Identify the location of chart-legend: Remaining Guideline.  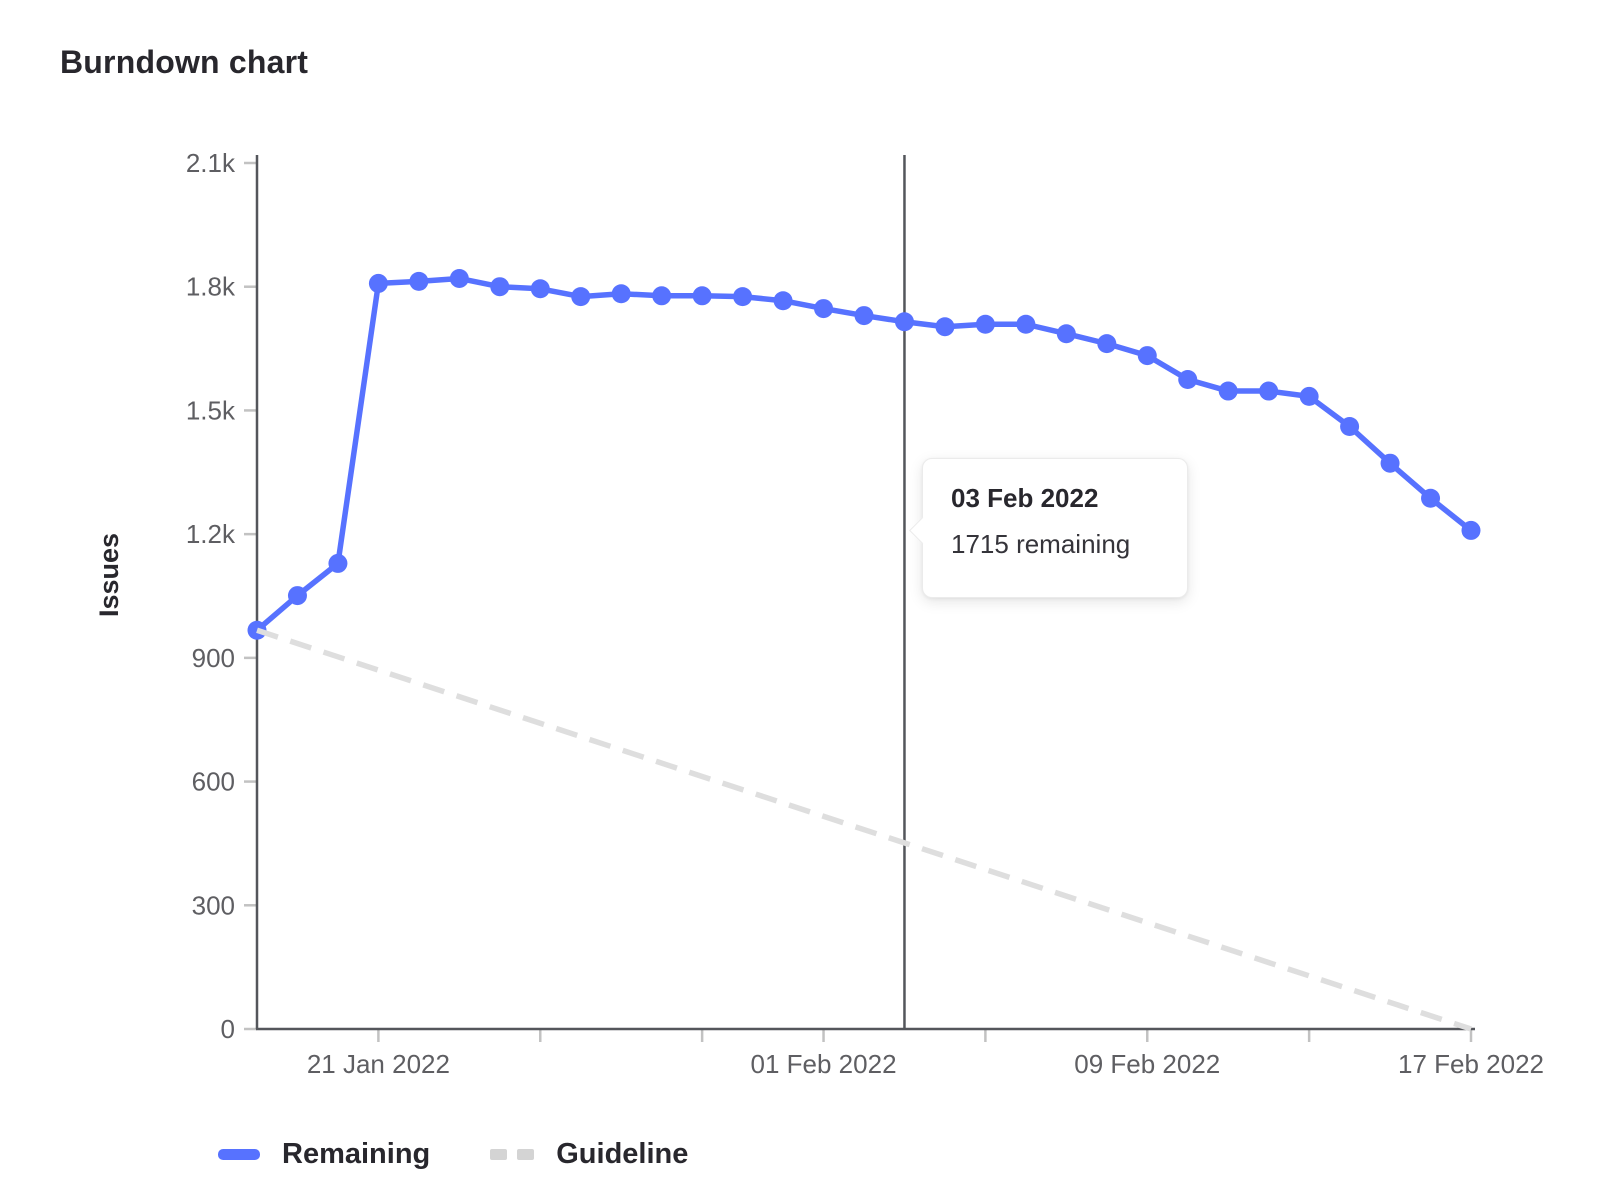
(453, 1154).